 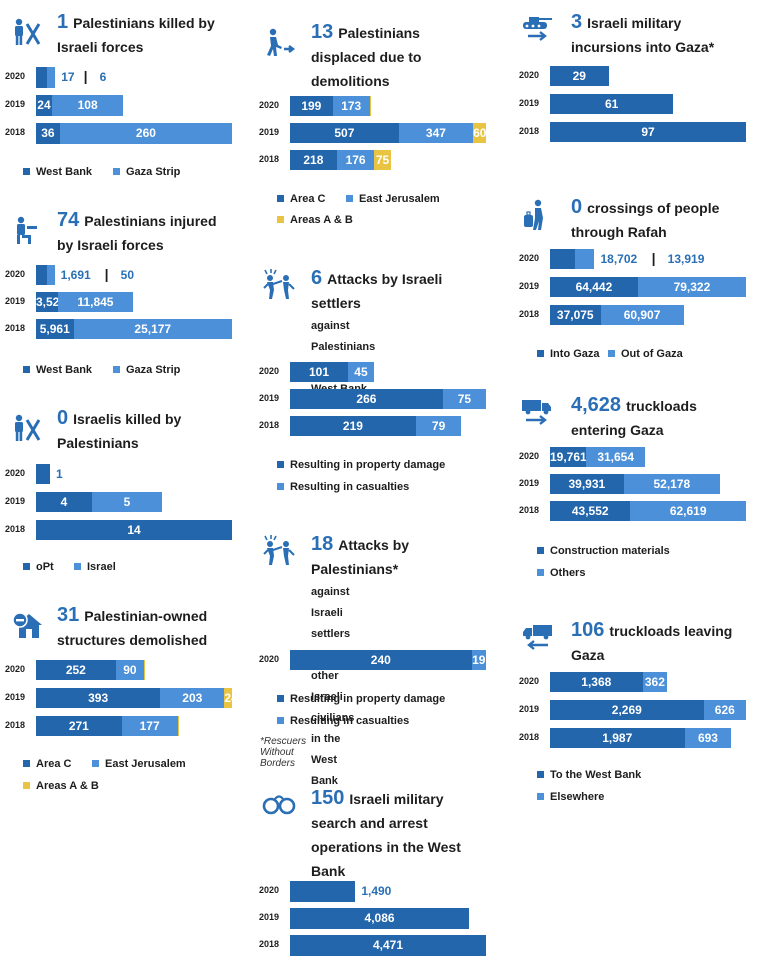 I want to click on headline-line: structures demolished, so click(x=132, y=640).